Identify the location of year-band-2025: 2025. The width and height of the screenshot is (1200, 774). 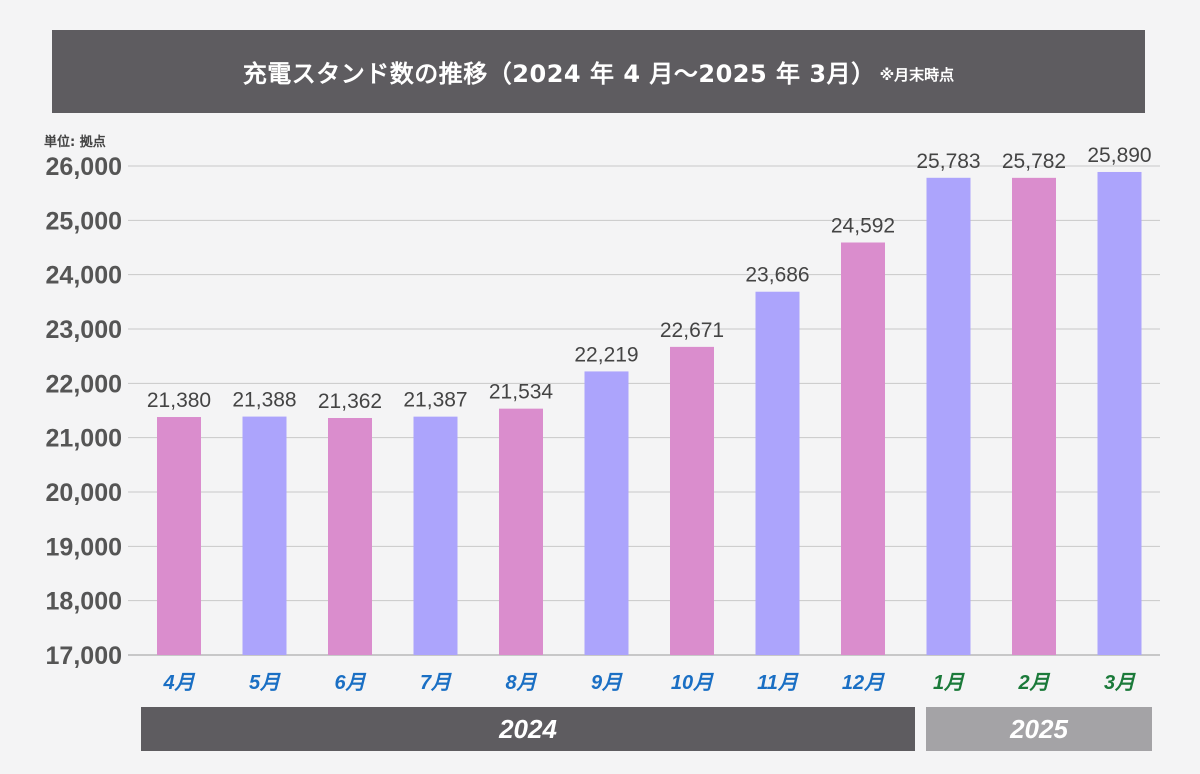
(1039, 729).